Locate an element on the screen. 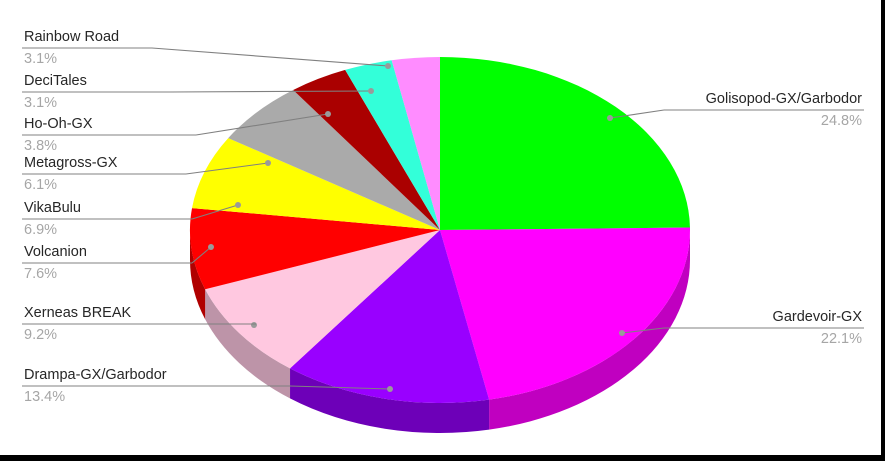 The width and height of the screenshot is (885, 461). pie-slice-metagross-gx is located at coordinates (334, 159).